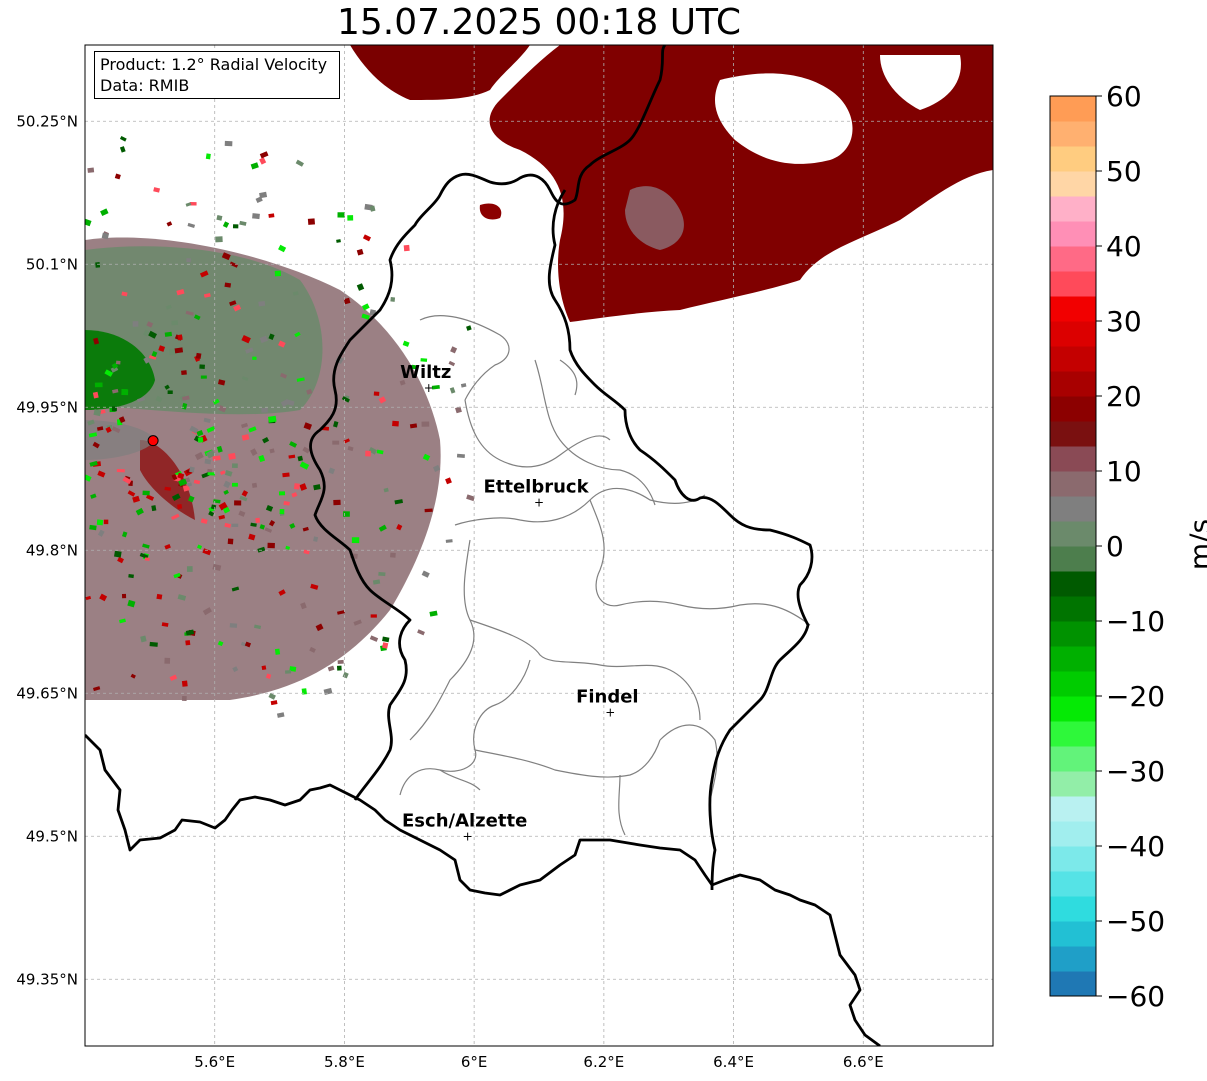 The height and width of the screenshot is (1081, 1207). I want to click on lon-tick-label: 6.6°E, so click(863, 1062).